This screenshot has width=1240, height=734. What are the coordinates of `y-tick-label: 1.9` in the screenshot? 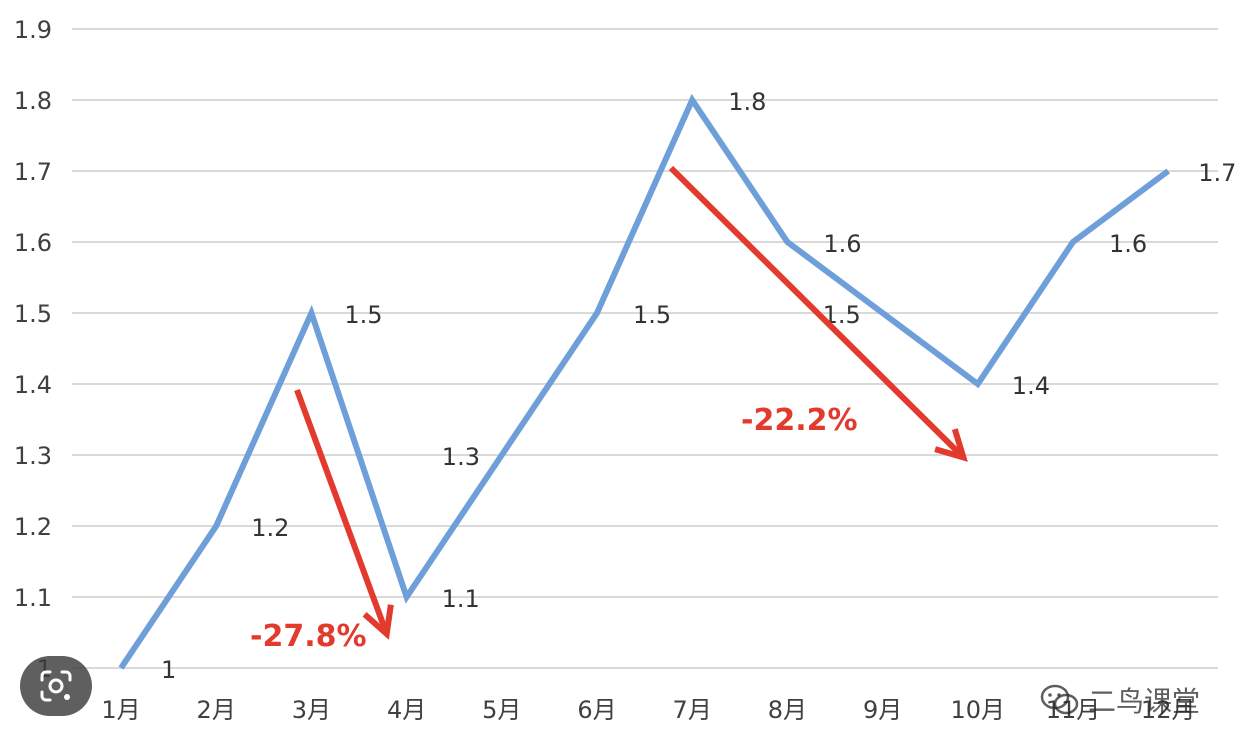 It's located at (33, 30).